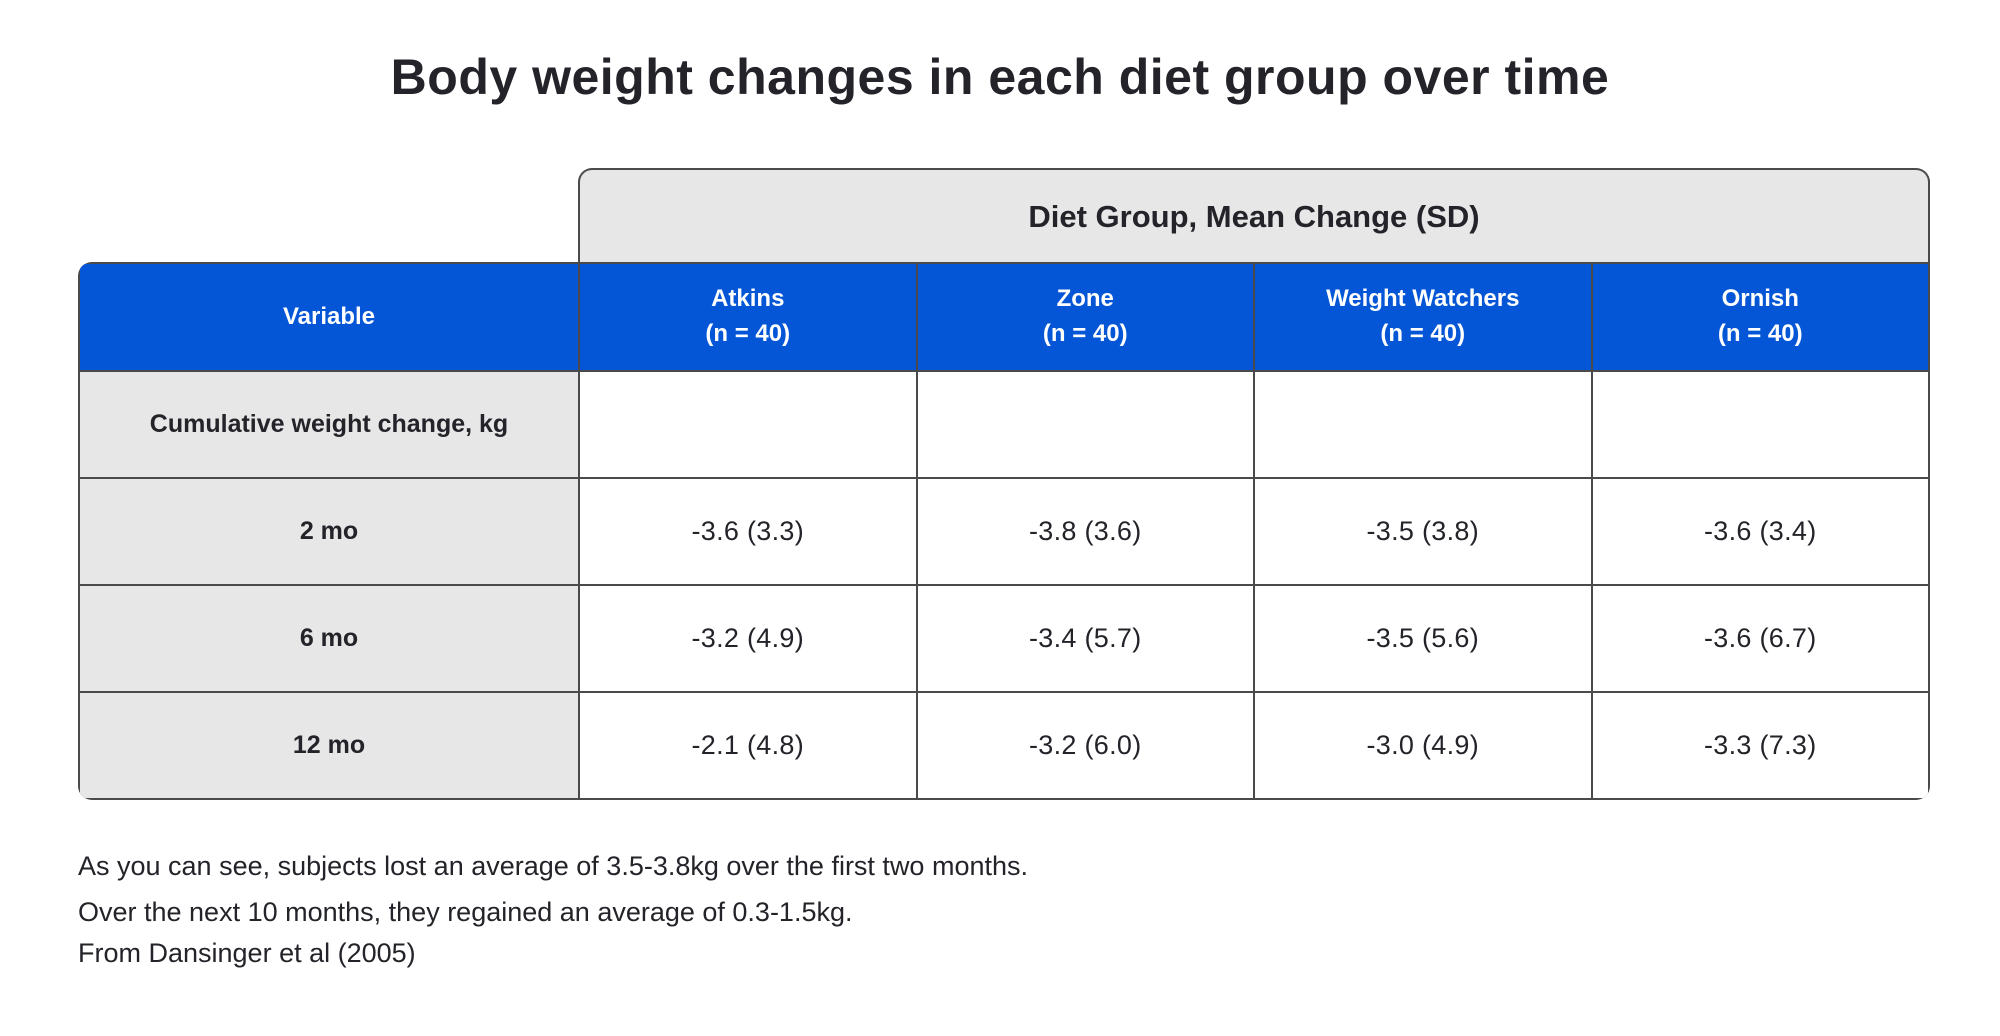 The height and width of the screenshot is (1036, 2000). Describe the element at coordinates (329, 638) in the screenshot. I see `row-label-6mo: 6 mo` at that location.